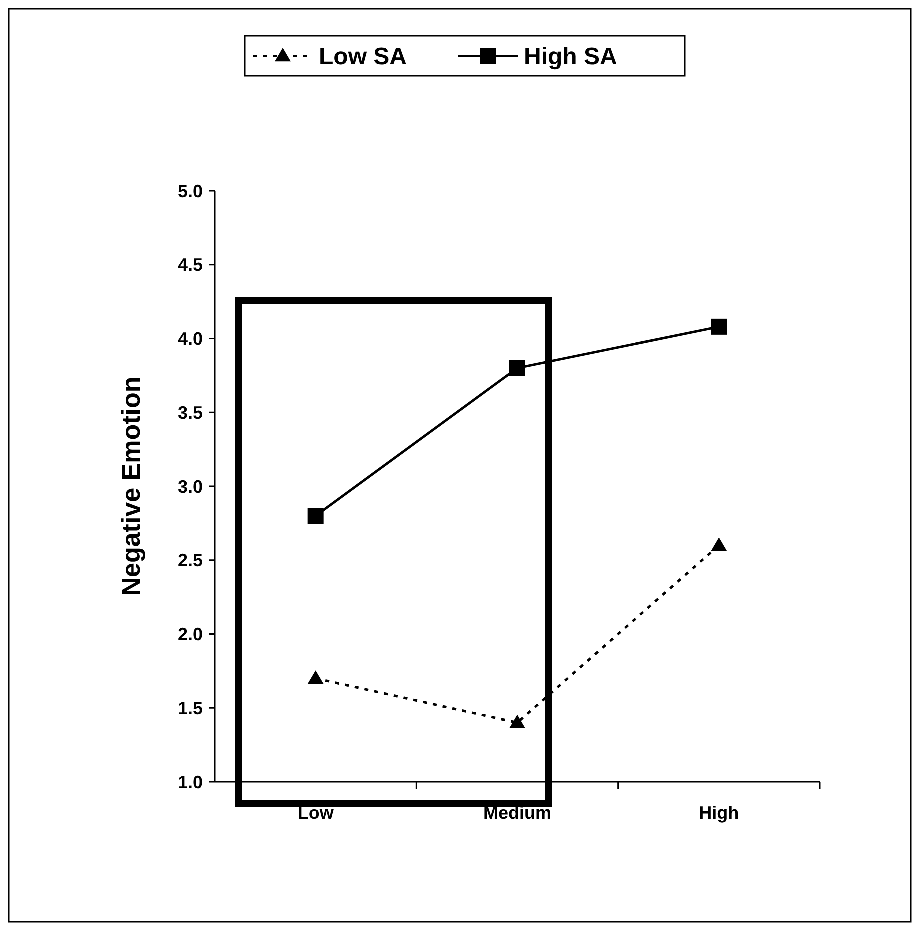  What do you see at coordinates (571, 56) in the screenshot?
I see `legend-label: High SA` at bounding box center [571, 56].